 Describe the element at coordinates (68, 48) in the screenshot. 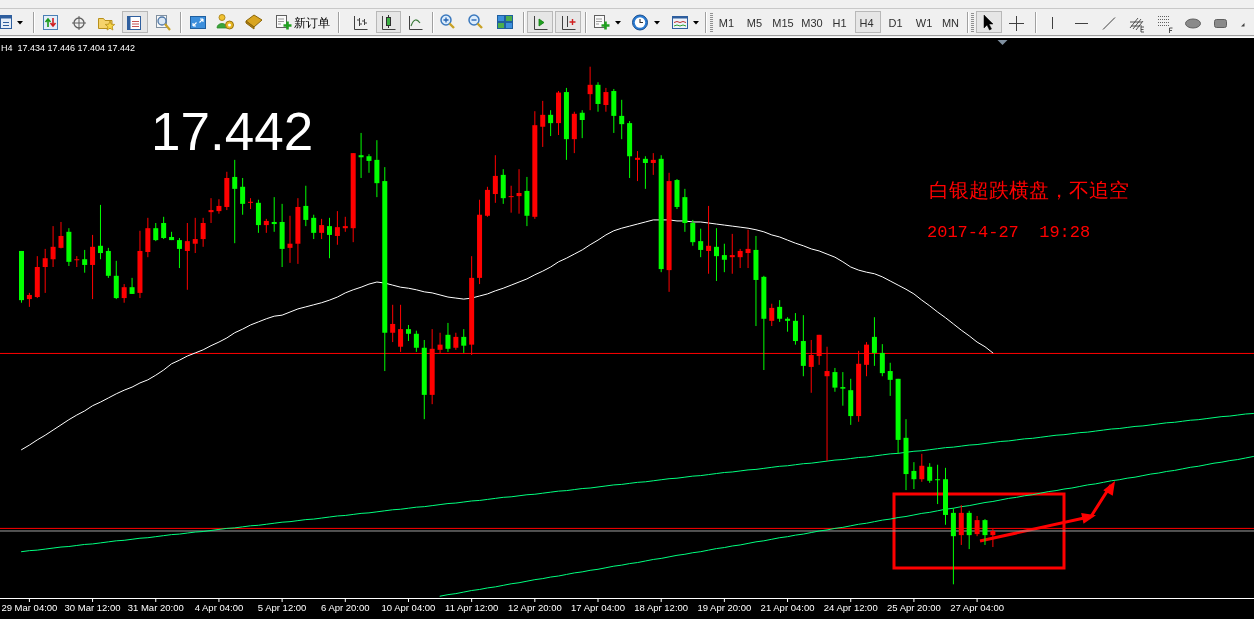

I see `chart-title: H4 17.434 17.446 17.404 17.442` at that location.